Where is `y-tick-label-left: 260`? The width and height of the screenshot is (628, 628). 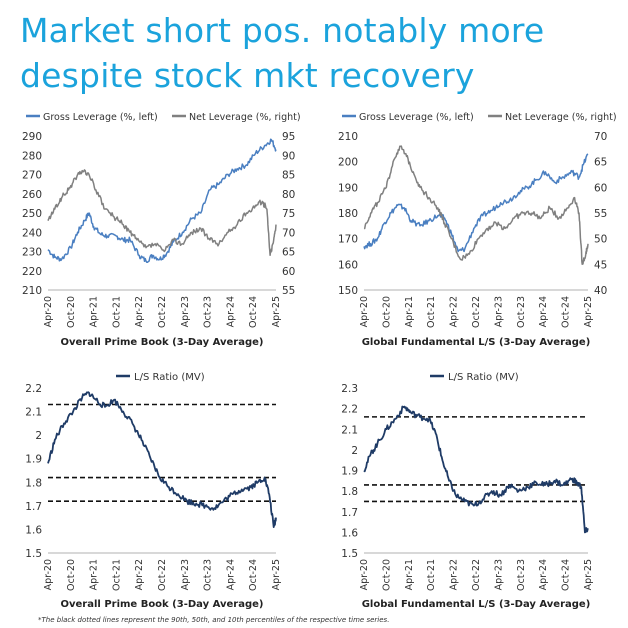
y-tick-label-left: 260 is located at coordinates (32, 195).